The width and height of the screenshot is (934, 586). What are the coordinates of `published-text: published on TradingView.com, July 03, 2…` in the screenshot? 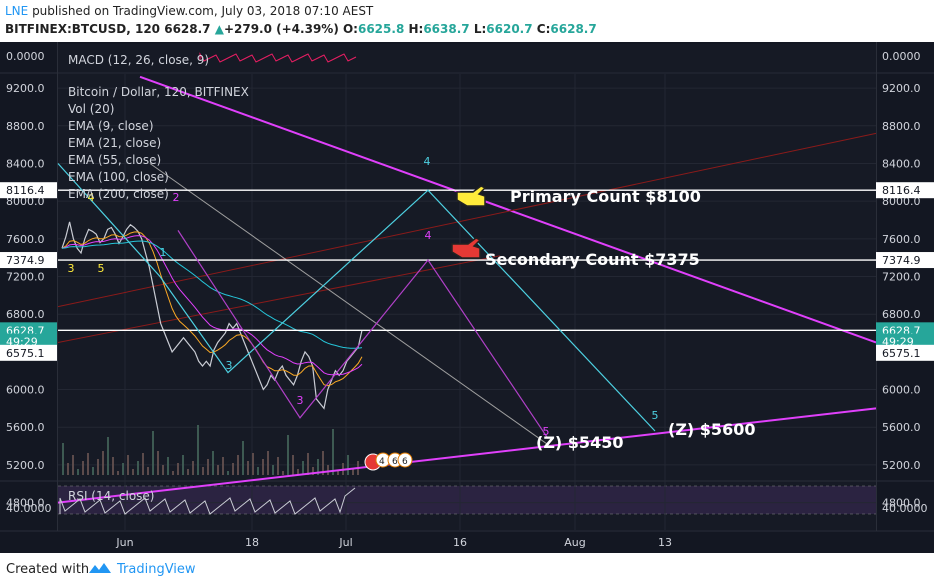 It's located at (201, 11).